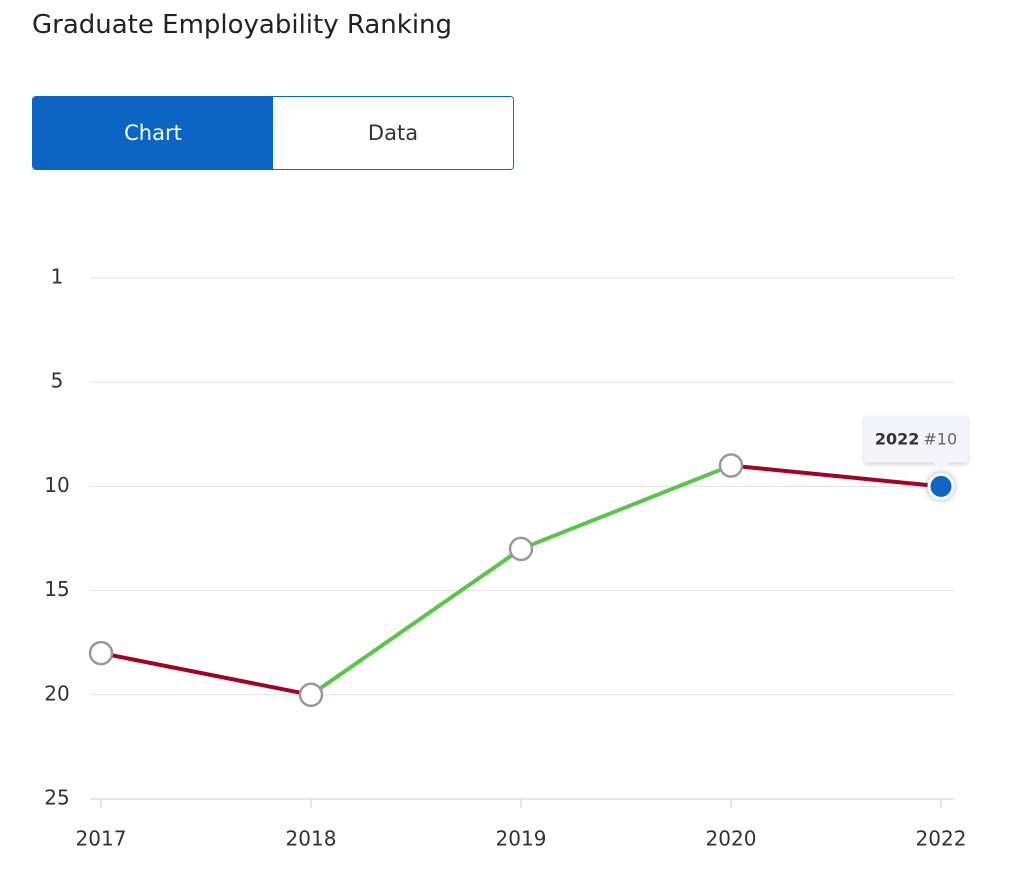 The width and height of the screenshot is (1010, 886). I want to click on y-tick-label: 20, so click(56, 693).